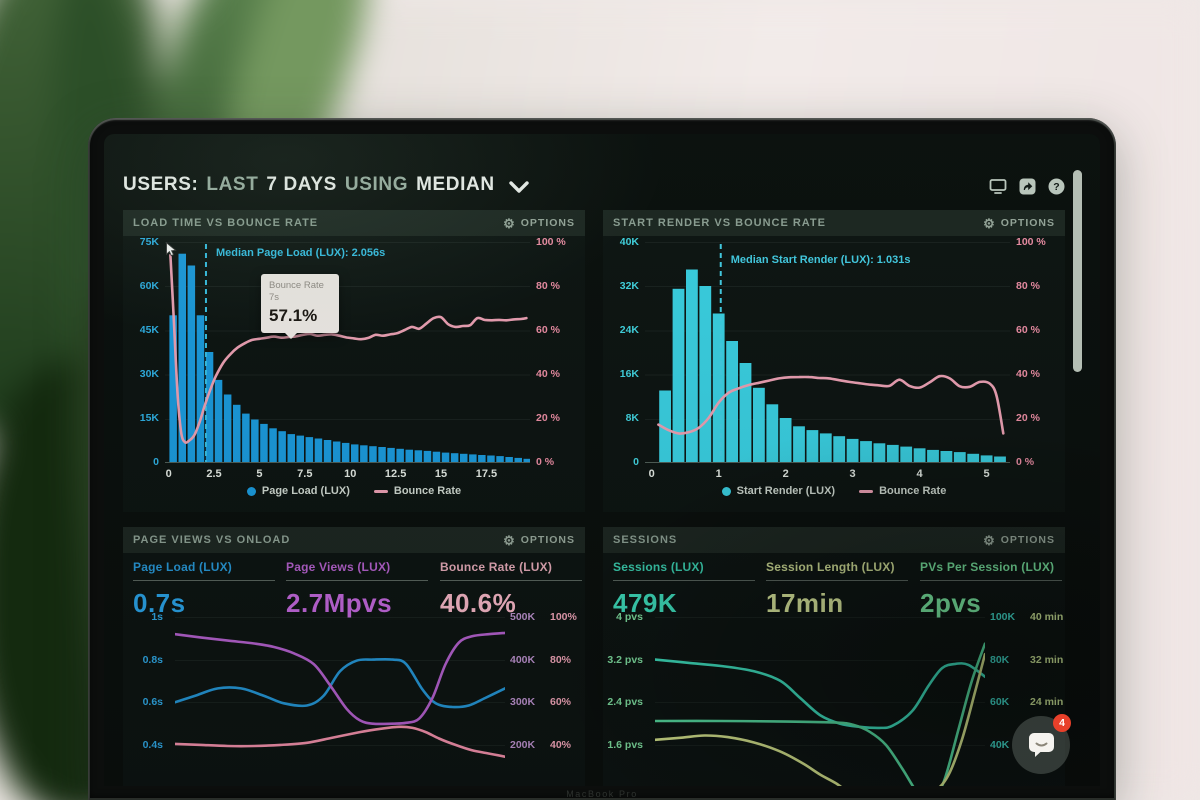  I want to click on axis-tick: 100 %, so click(1031, 242).